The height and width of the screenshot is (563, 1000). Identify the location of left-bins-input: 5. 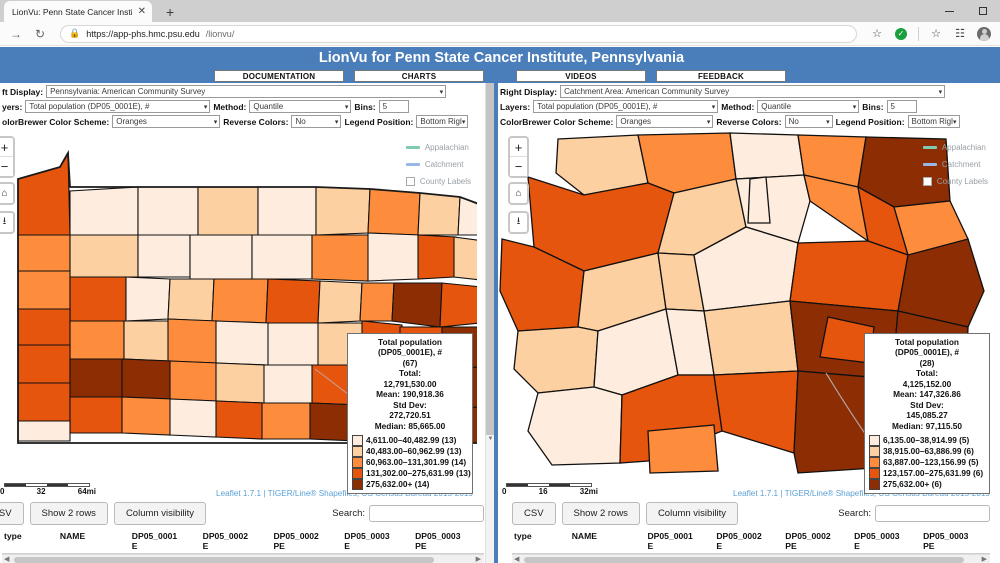
(393, 106).